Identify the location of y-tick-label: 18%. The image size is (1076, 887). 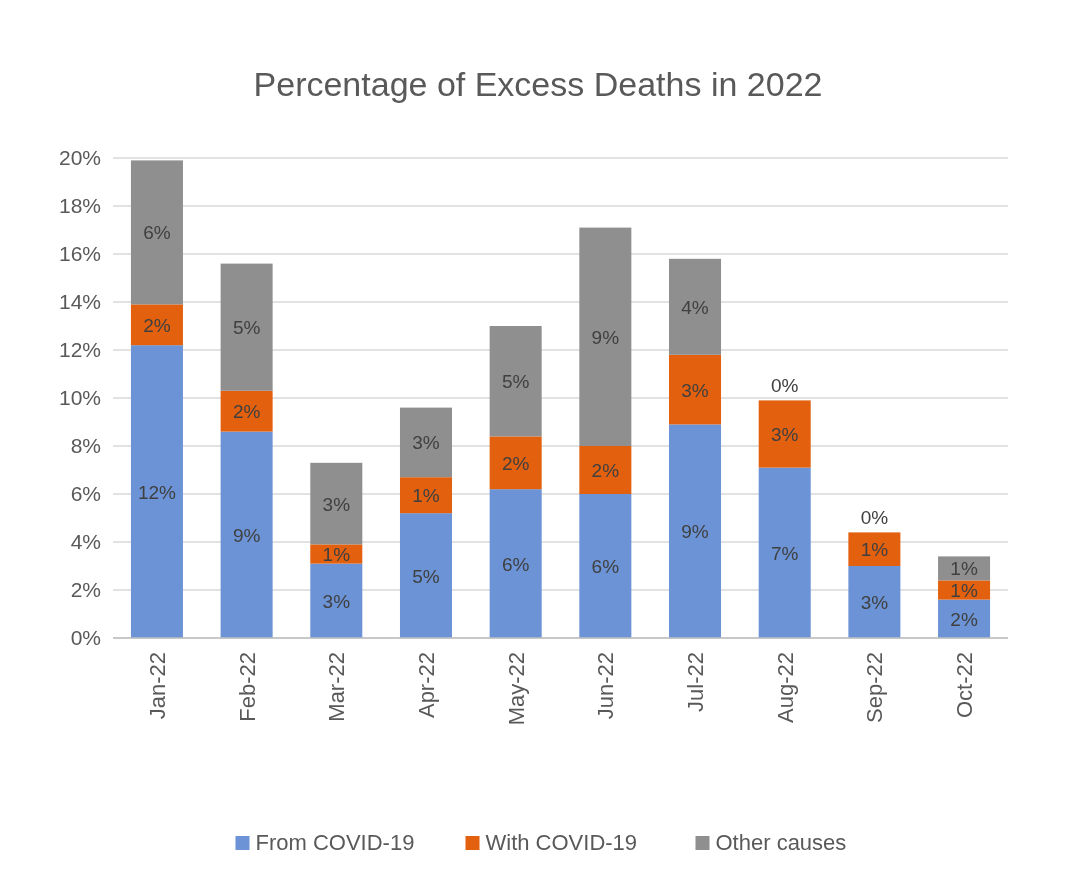
(79, 205).